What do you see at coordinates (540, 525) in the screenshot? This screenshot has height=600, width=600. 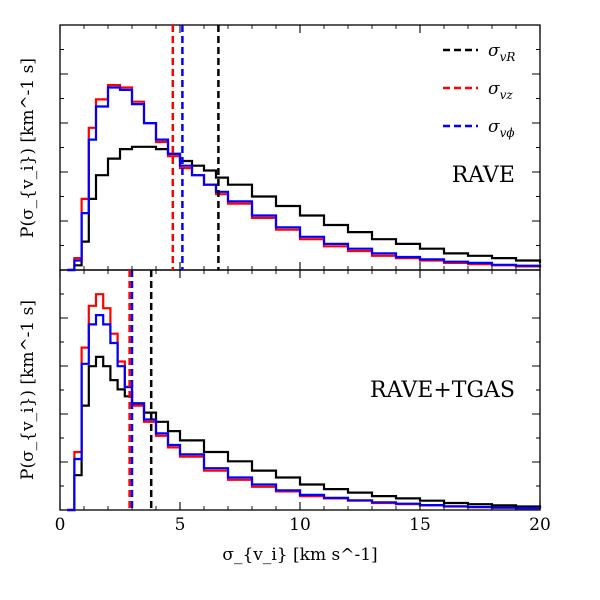 I see `x-tick-label-4: 20` at bounding box center [540, 525].